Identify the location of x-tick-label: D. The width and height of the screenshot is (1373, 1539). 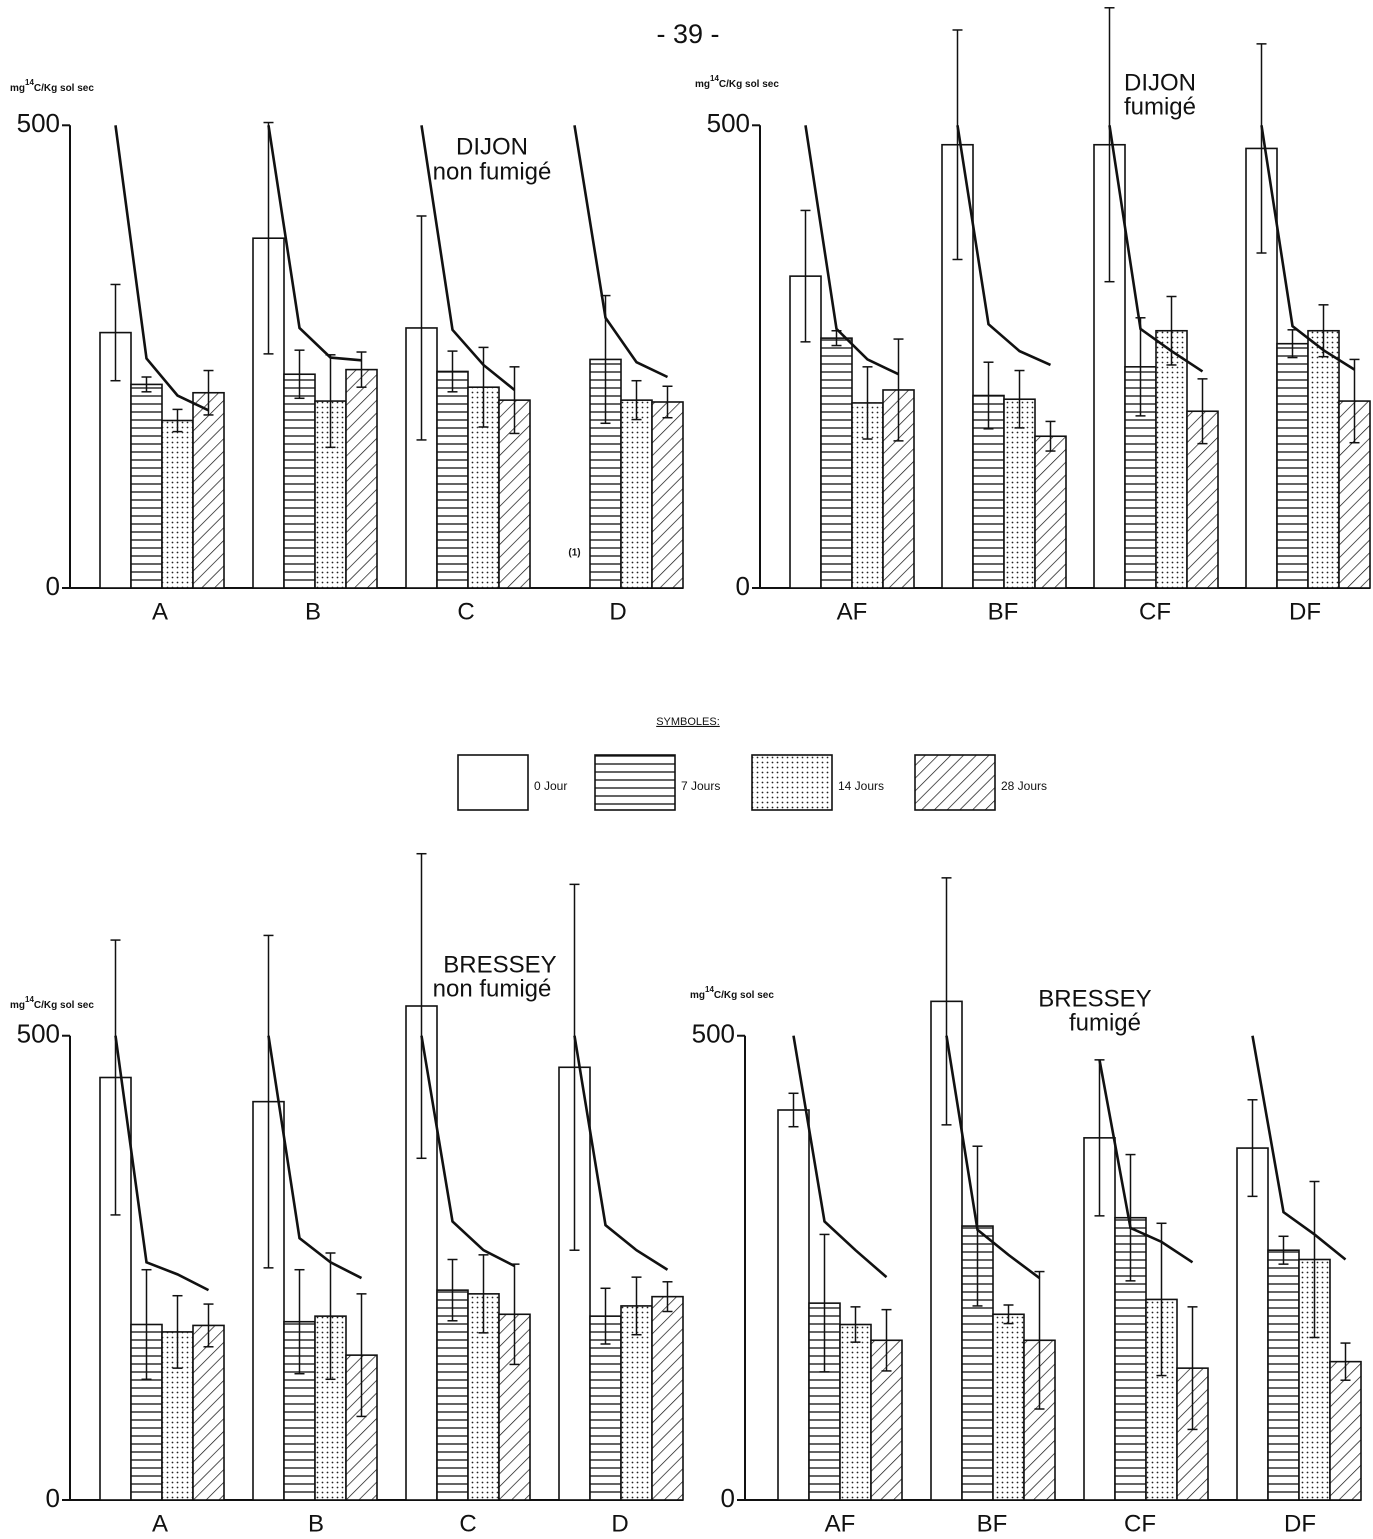
(617, 611).